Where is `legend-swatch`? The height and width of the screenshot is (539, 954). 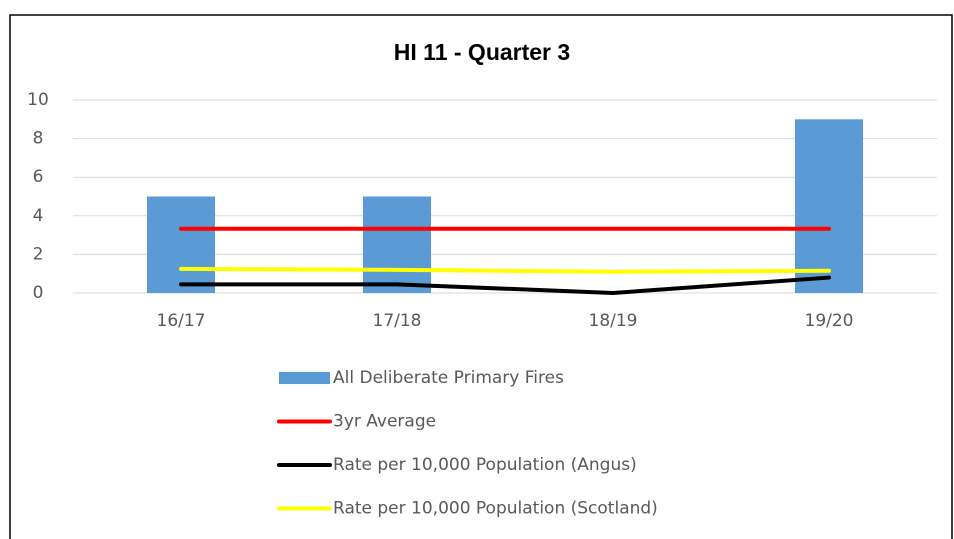 legend-swatch is located at coordinates (304, 378).